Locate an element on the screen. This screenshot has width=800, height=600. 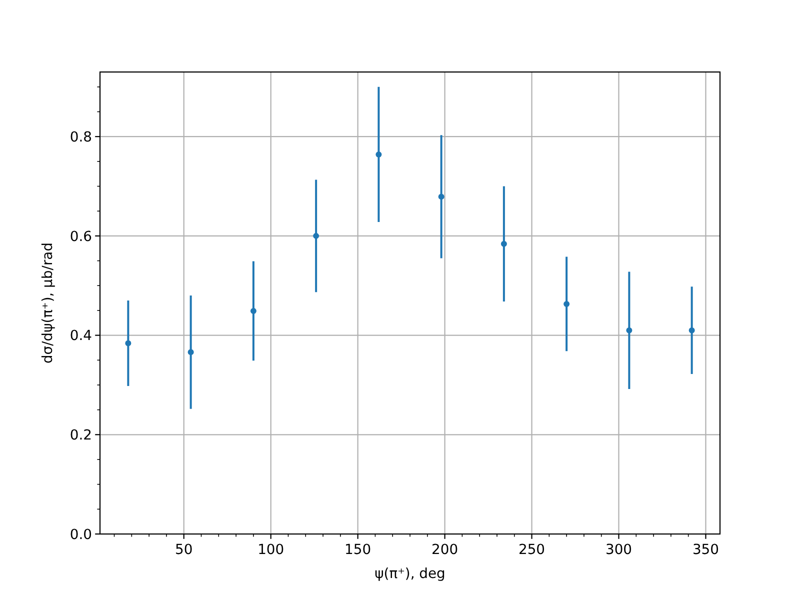
x-tick-label: 150 is located at coordinates (358, 550).